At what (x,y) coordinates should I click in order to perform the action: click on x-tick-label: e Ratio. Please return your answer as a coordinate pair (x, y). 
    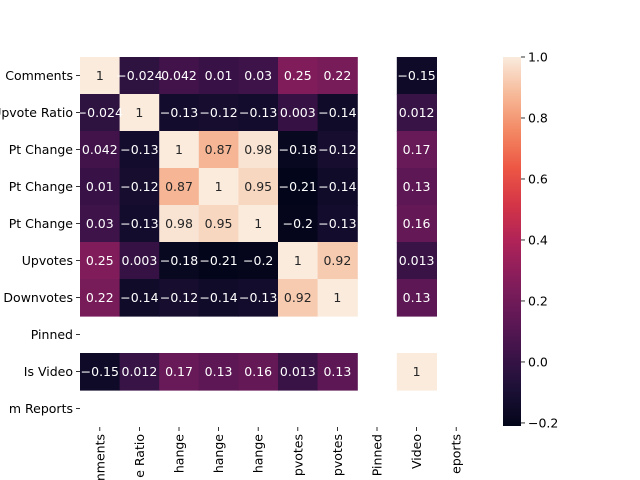
    Looking at the image, I should click on (139, 456).